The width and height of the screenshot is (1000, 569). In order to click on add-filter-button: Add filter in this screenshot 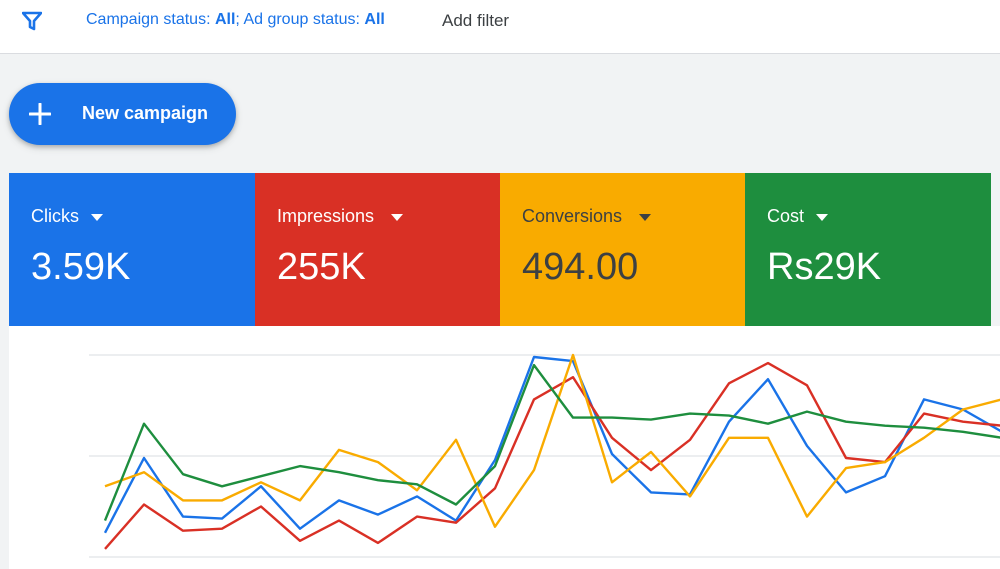, I will do `click(476, 20)`.